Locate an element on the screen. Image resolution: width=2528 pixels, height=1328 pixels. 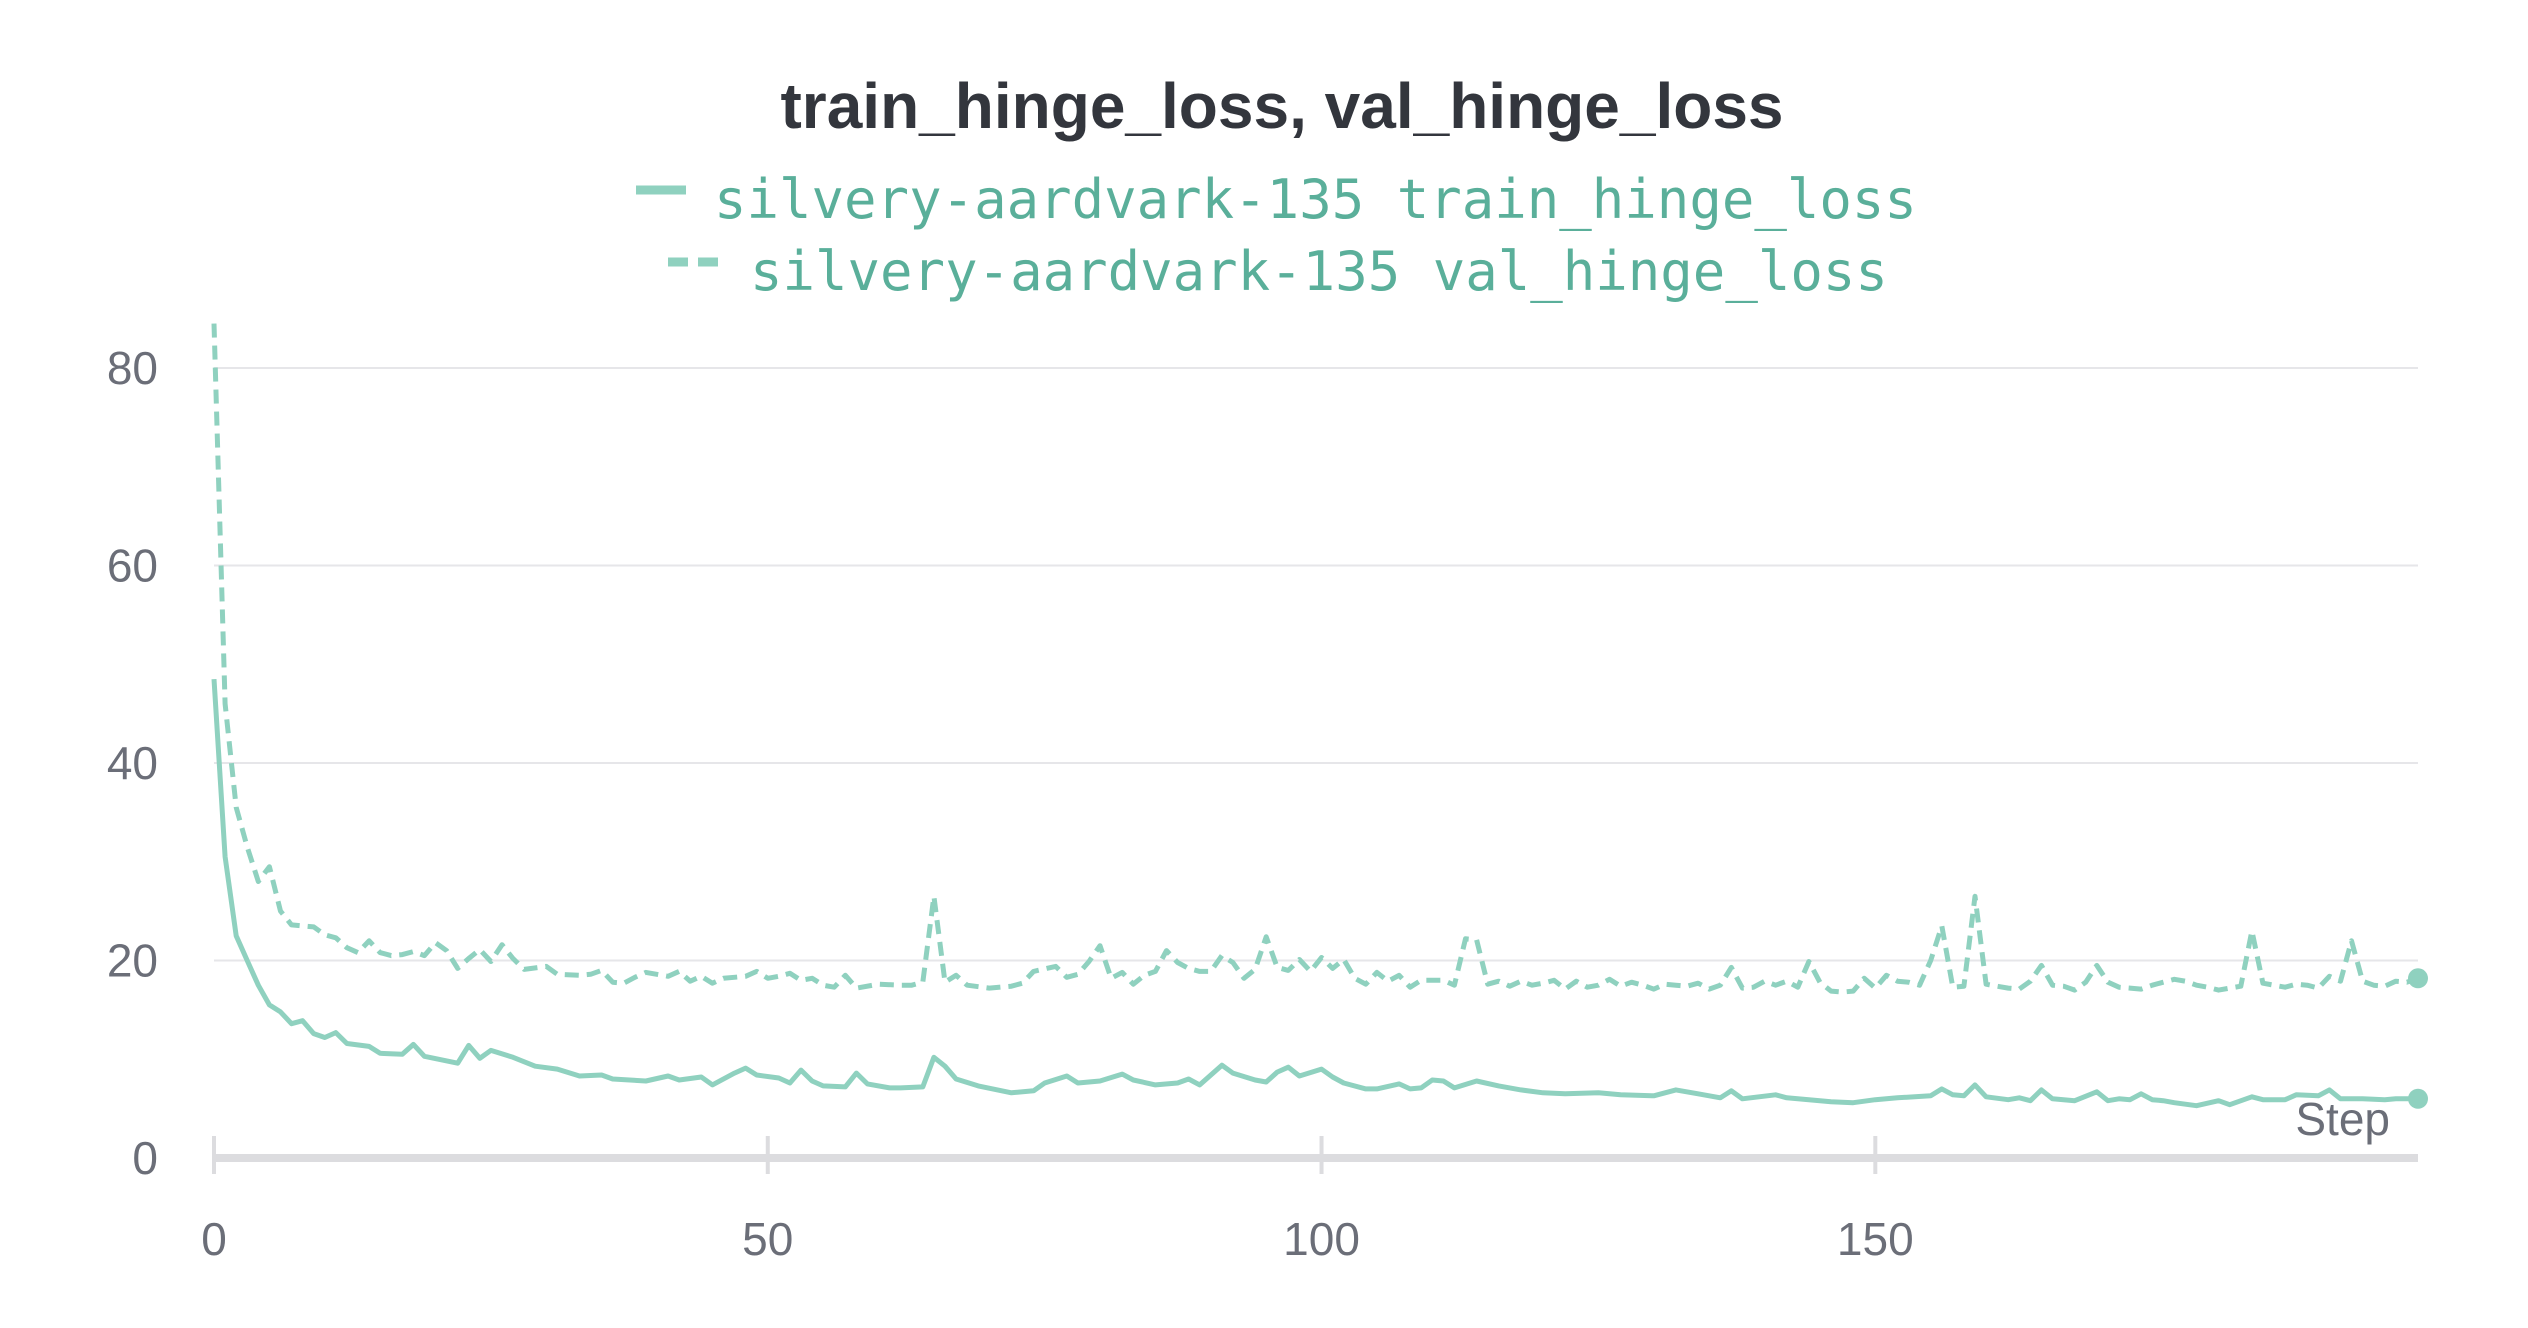
x-tick-label: 50 is located at coordinates (767, 1239).